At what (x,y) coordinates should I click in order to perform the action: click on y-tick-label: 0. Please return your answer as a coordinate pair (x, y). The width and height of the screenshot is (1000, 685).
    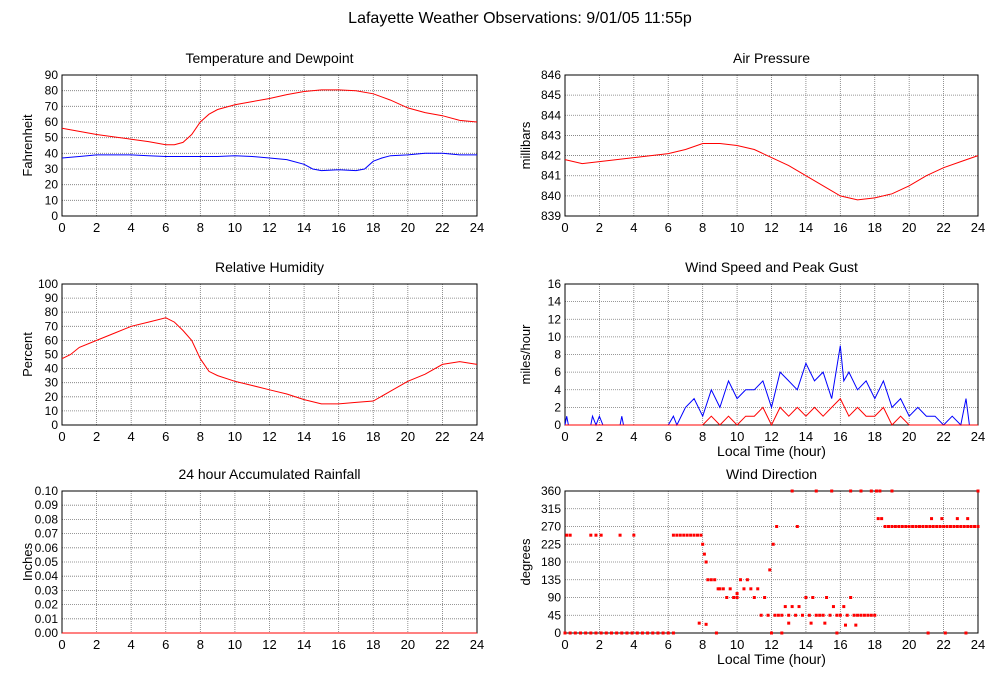
    Looking at the image, I should click on (54, 216).